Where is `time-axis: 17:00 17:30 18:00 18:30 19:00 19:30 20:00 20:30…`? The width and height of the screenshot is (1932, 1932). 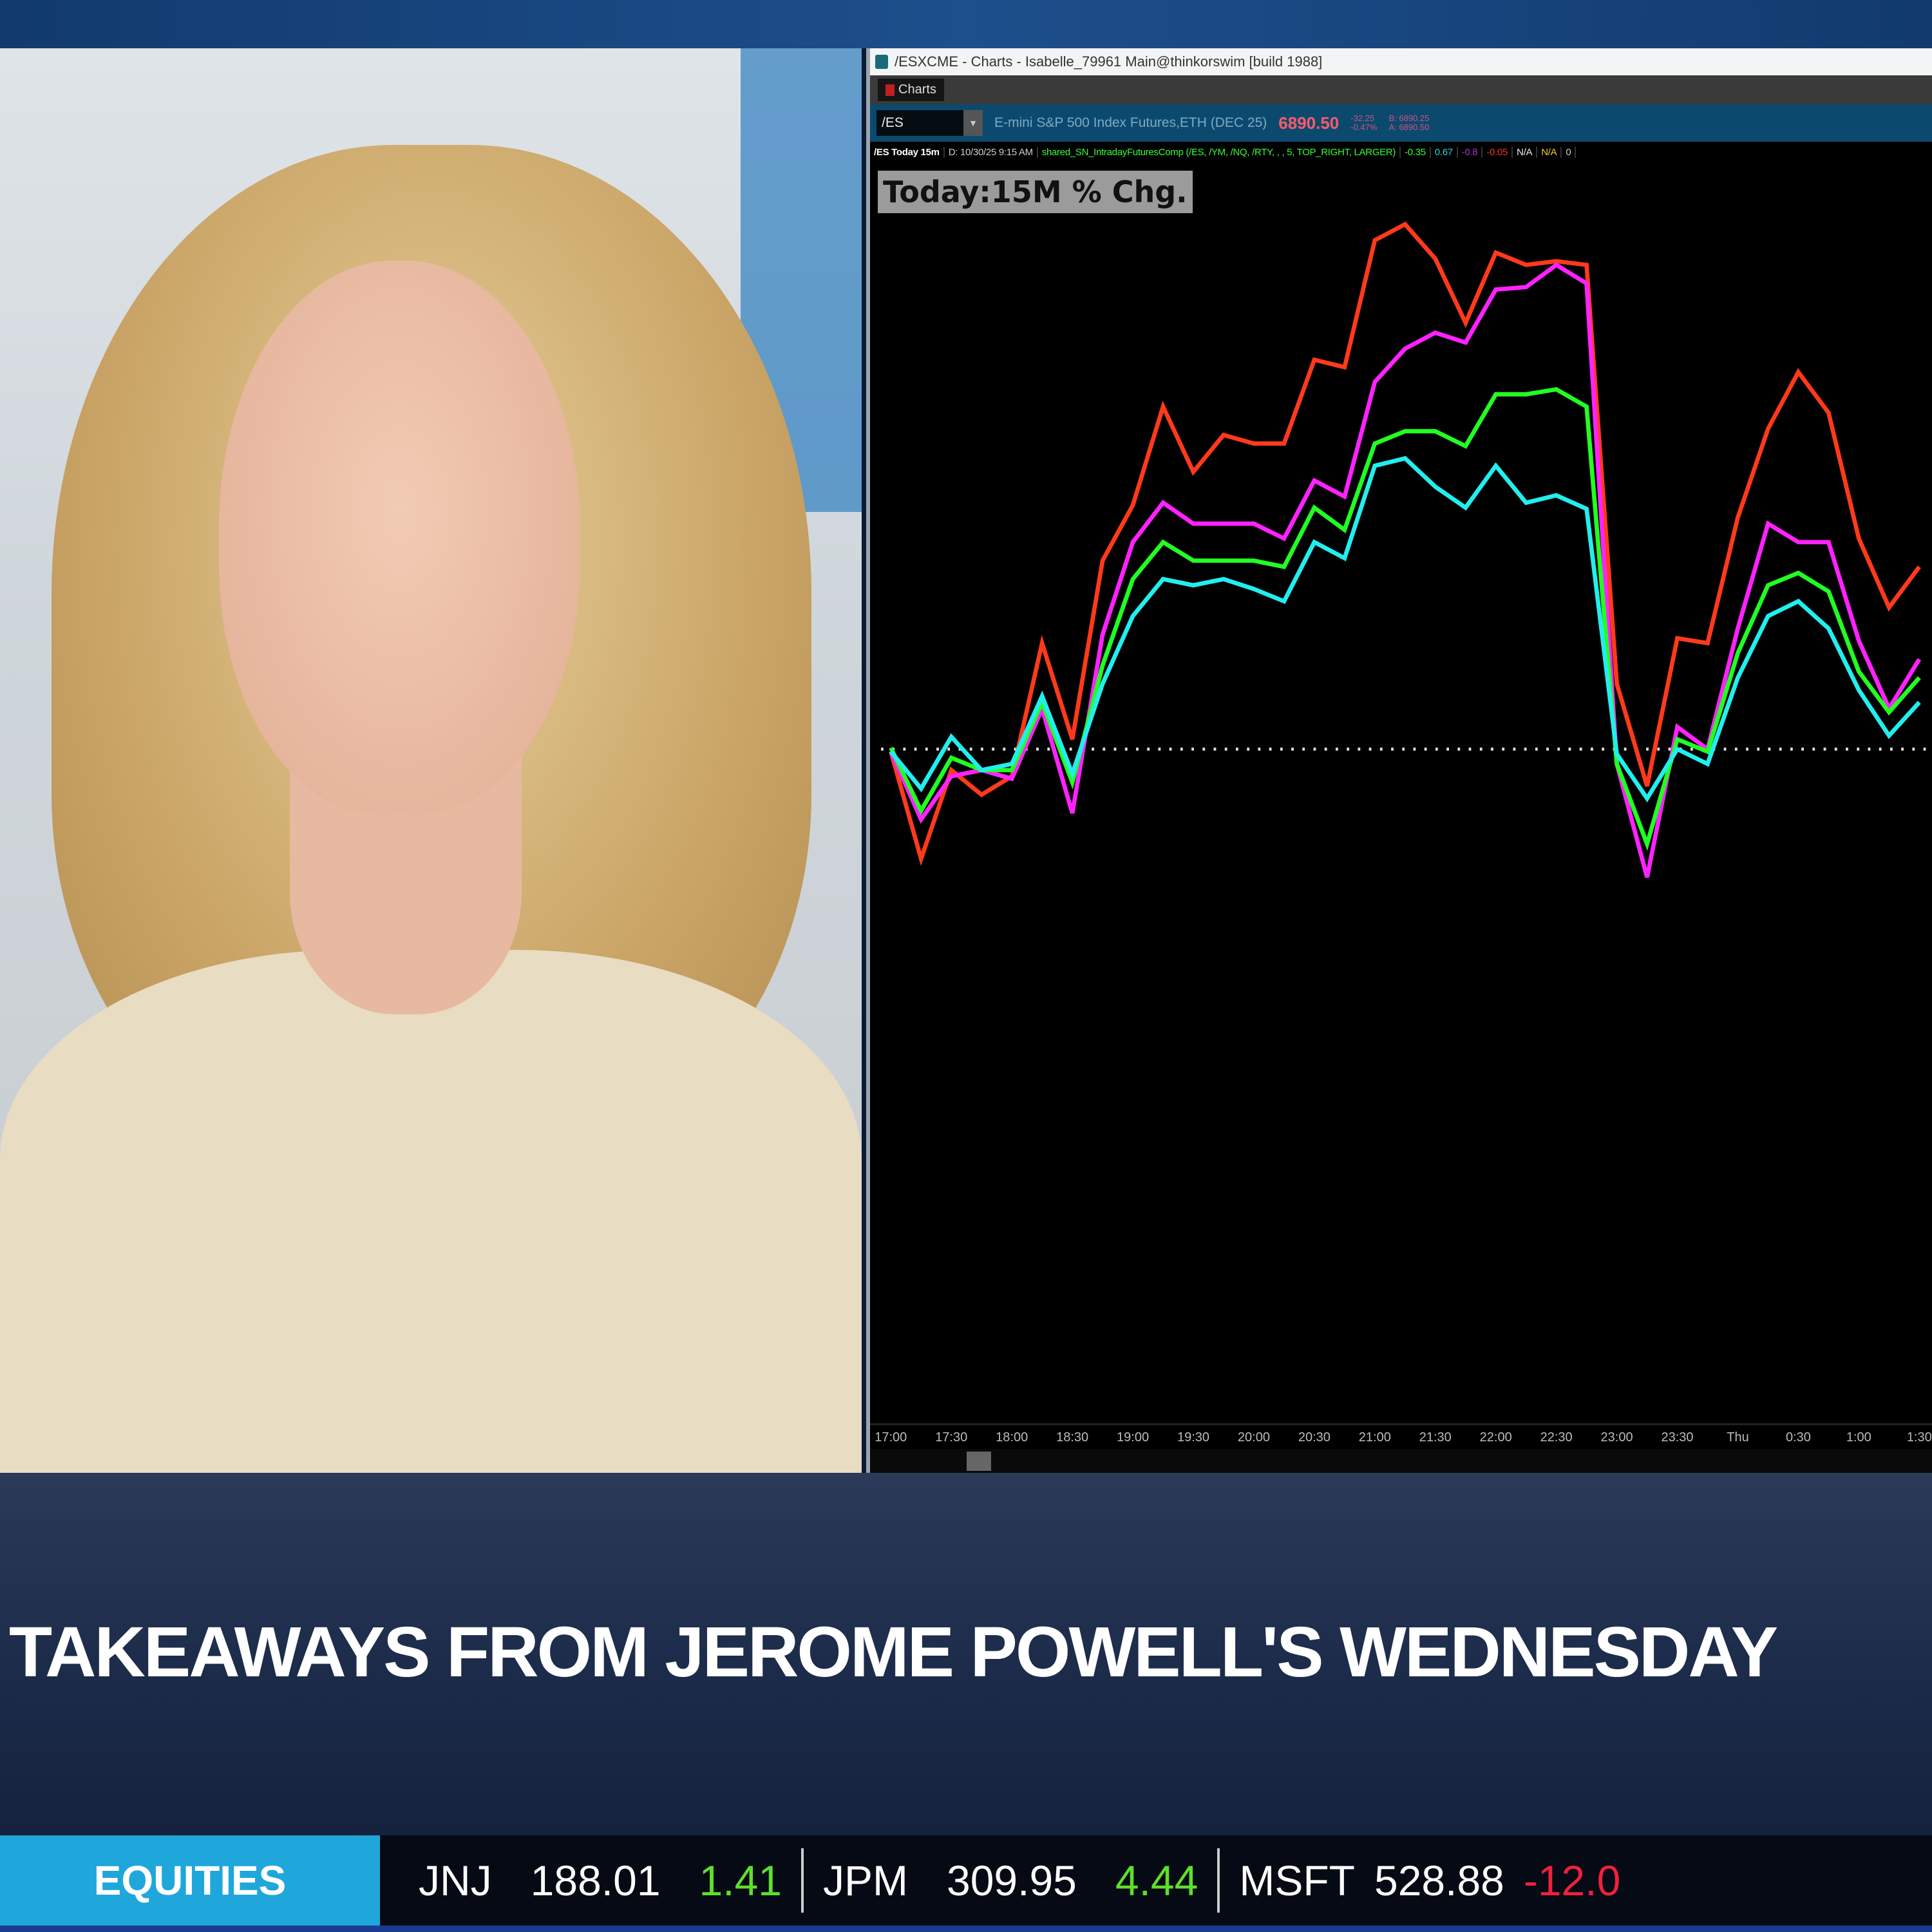
time-axis: 17:00 17:30 18:00 18:30 19:00 19:30 20:00 20:30… is located at coordinates (1401, 1436).